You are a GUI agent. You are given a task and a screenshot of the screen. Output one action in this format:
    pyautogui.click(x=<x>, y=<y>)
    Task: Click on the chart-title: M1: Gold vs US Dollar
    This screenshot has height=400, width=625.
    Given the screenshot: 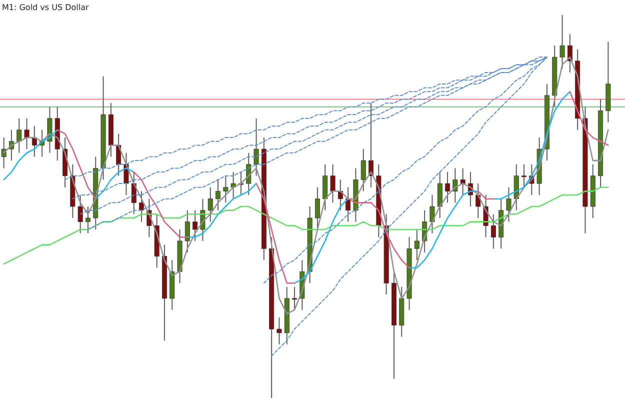 What is the action you would take?
    pyautogui.click(x=46, y=7)
    